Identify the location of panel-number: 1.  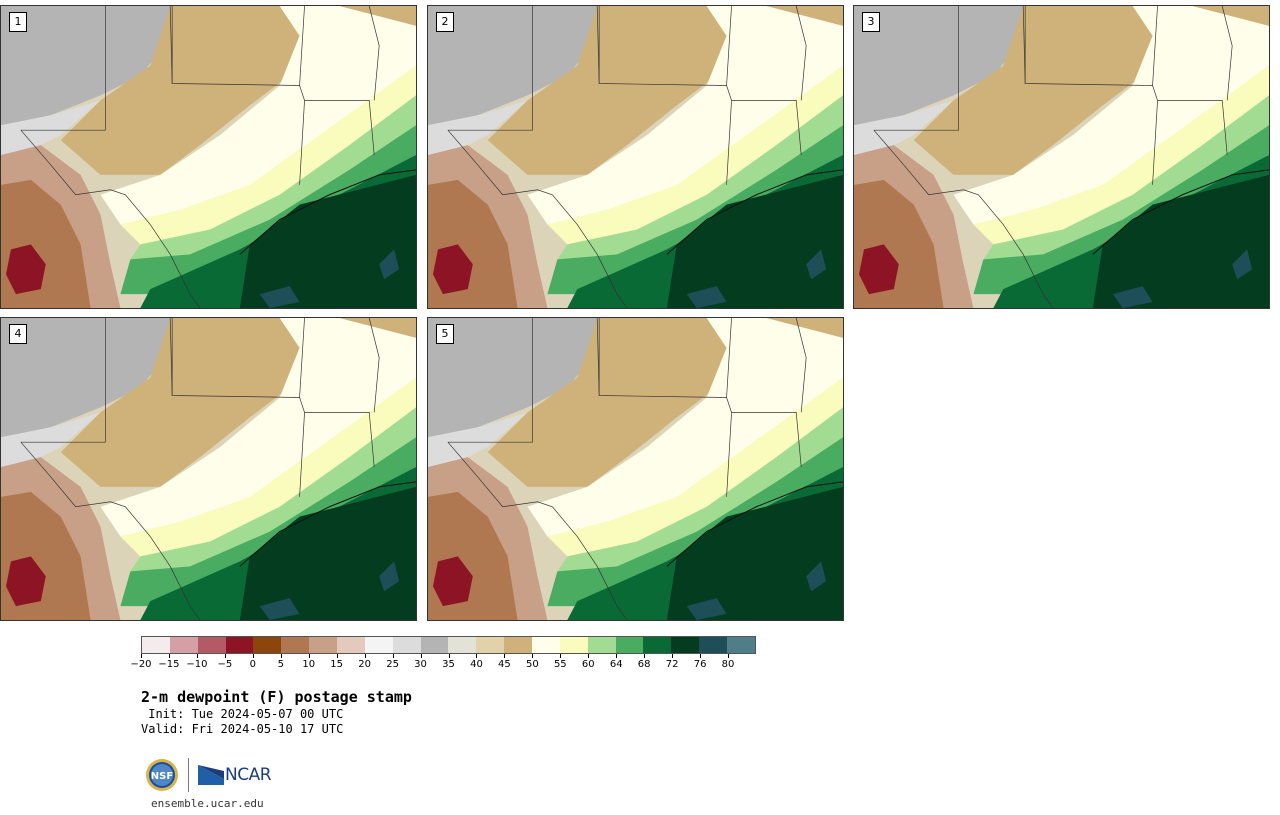
(18, 22).